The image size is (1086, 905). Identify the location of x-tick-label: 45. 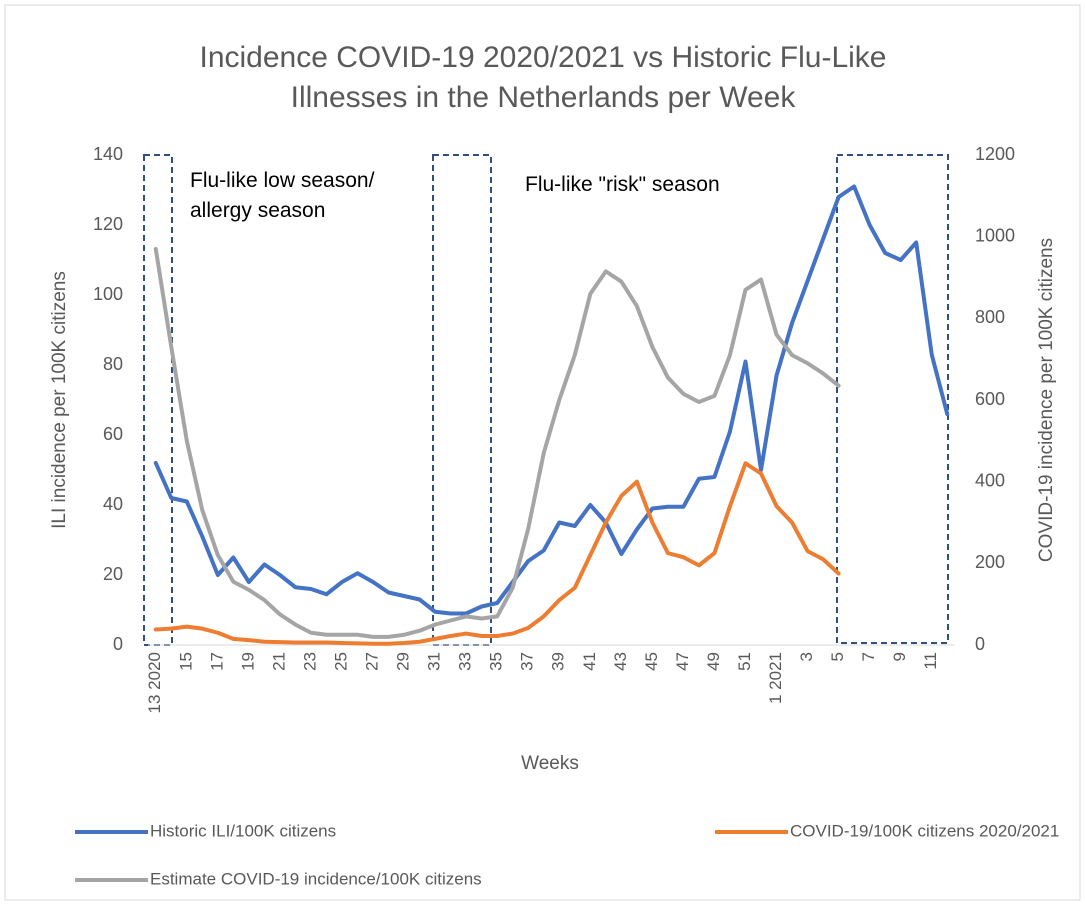
(651, 661).